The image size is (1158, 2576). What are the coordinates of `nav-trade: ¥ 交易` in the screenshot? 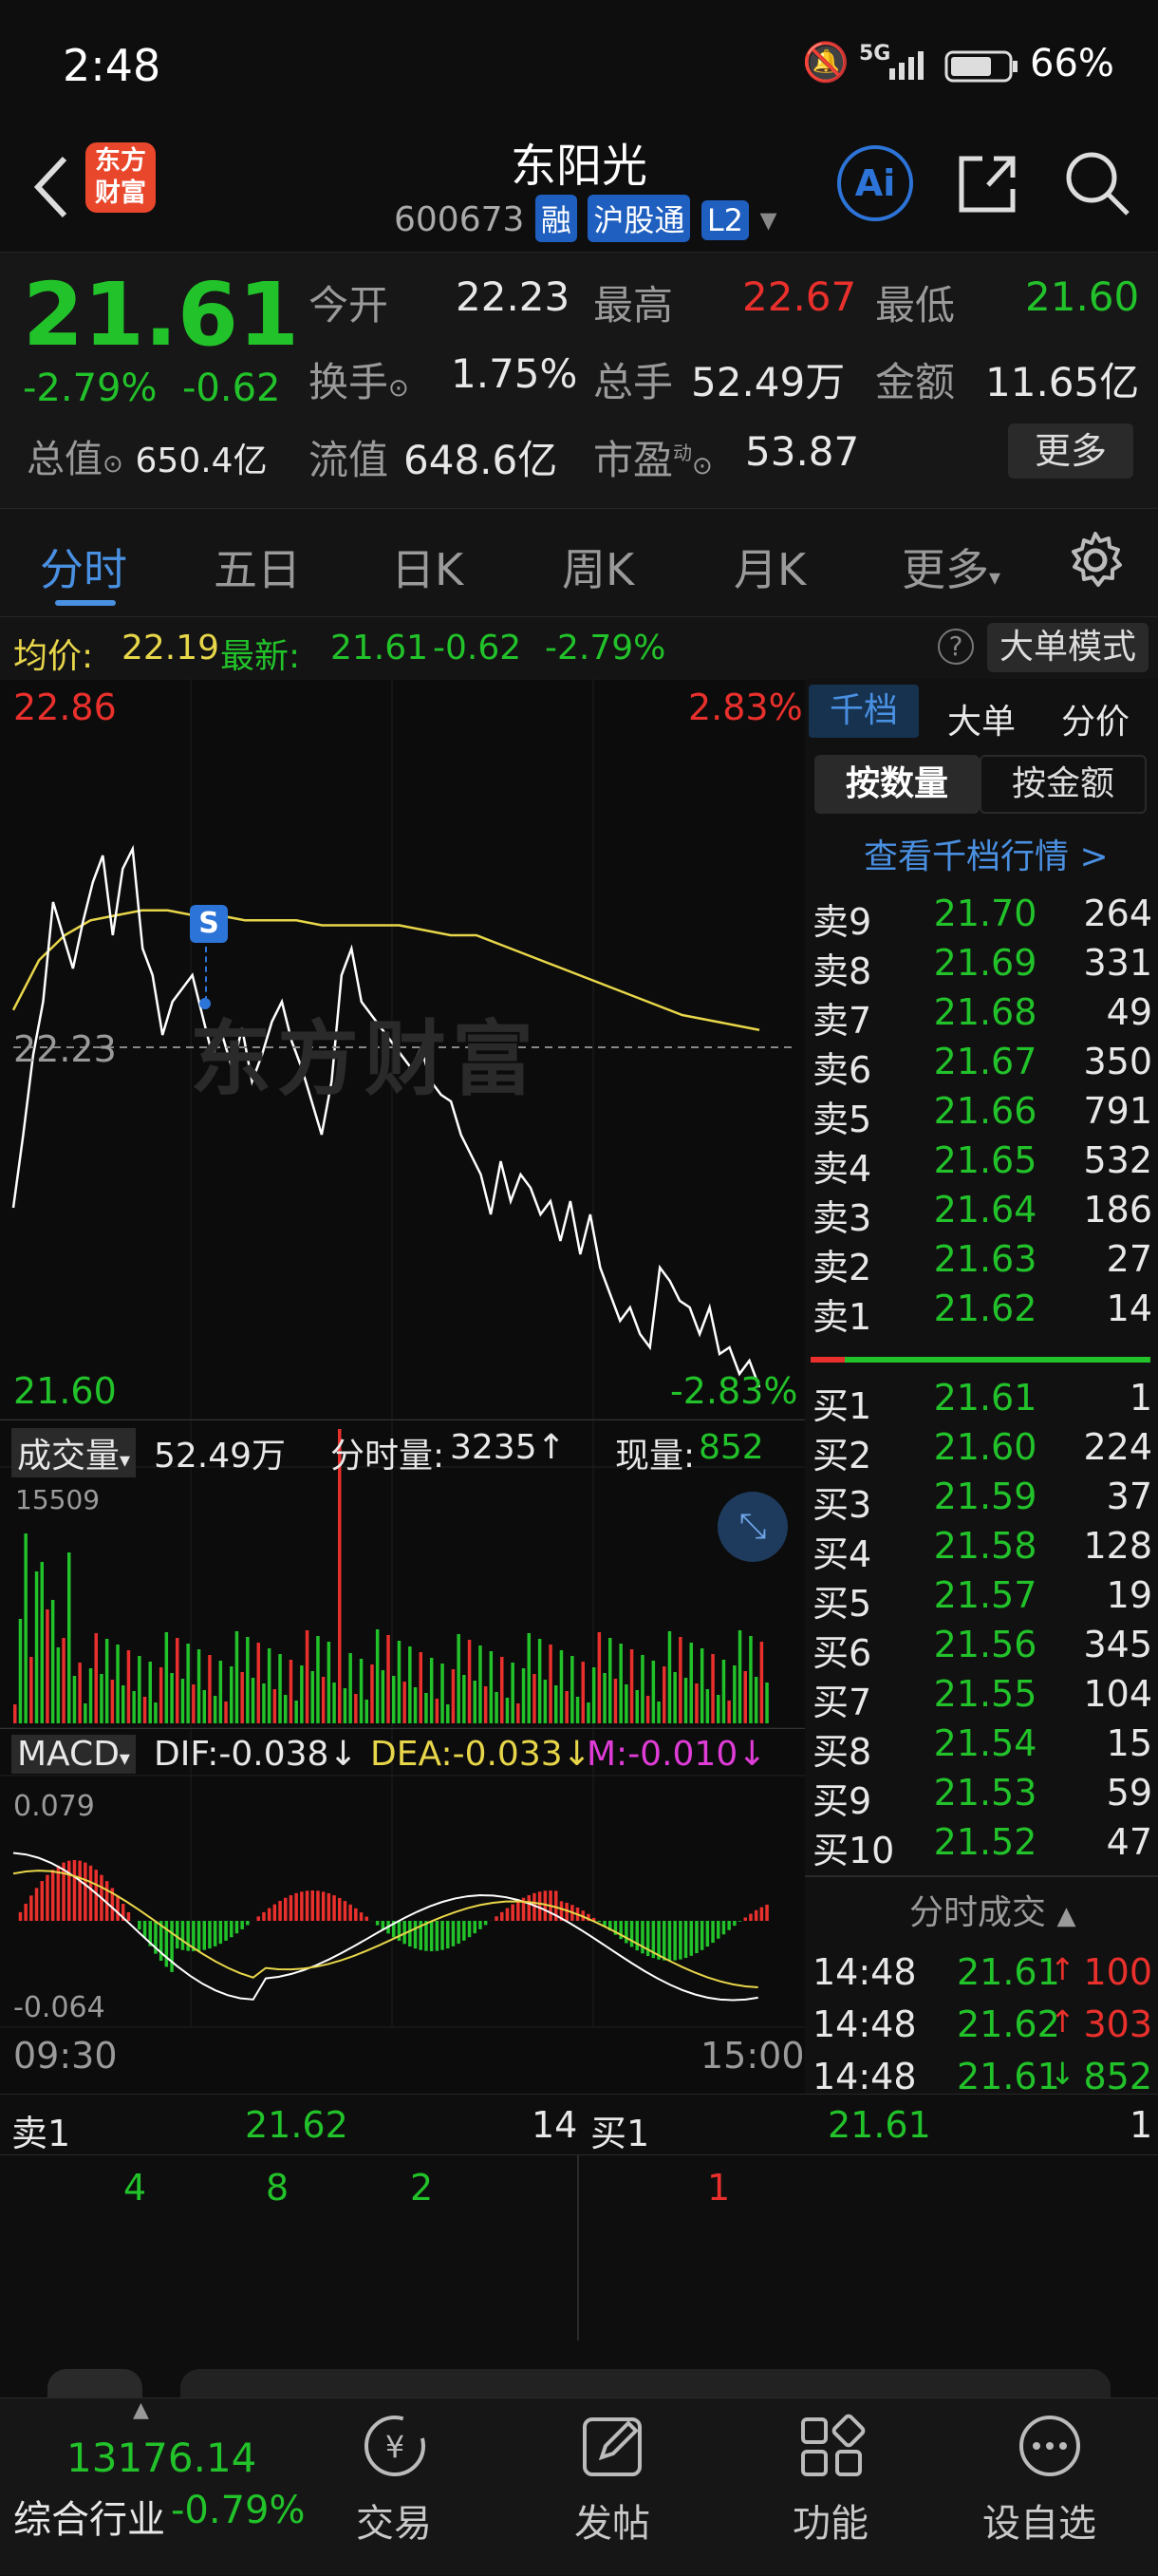 It's located at (394, 2487).